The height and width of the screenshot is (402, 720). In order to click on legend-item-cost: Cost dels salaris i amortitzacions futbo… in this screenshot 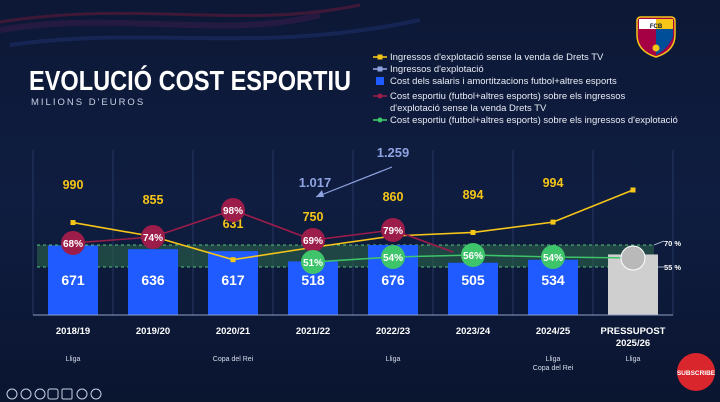, I will do `click(496, 81)`.